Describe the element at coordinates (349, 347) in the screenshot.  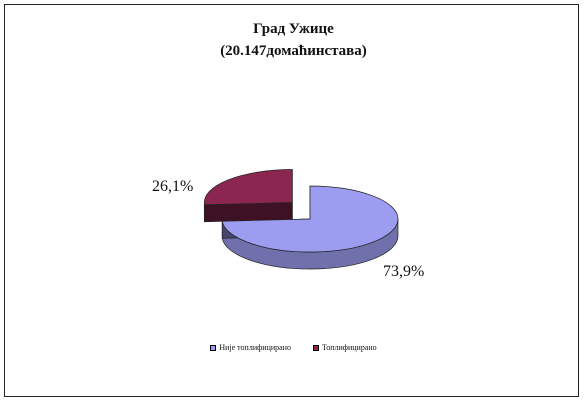
I see `legend-label-heated: Топлифицирано` at that location.